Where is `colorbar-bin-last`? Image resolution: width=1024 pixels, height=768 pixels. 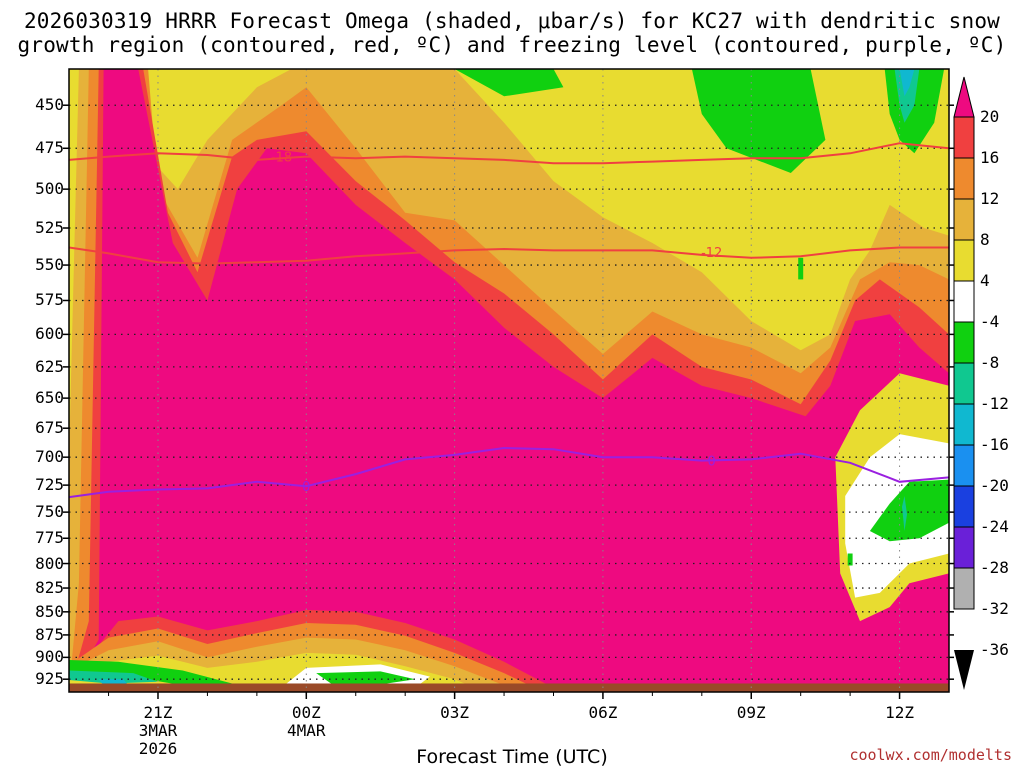
colorbar-bin-last is located at coordinates (964, 588).